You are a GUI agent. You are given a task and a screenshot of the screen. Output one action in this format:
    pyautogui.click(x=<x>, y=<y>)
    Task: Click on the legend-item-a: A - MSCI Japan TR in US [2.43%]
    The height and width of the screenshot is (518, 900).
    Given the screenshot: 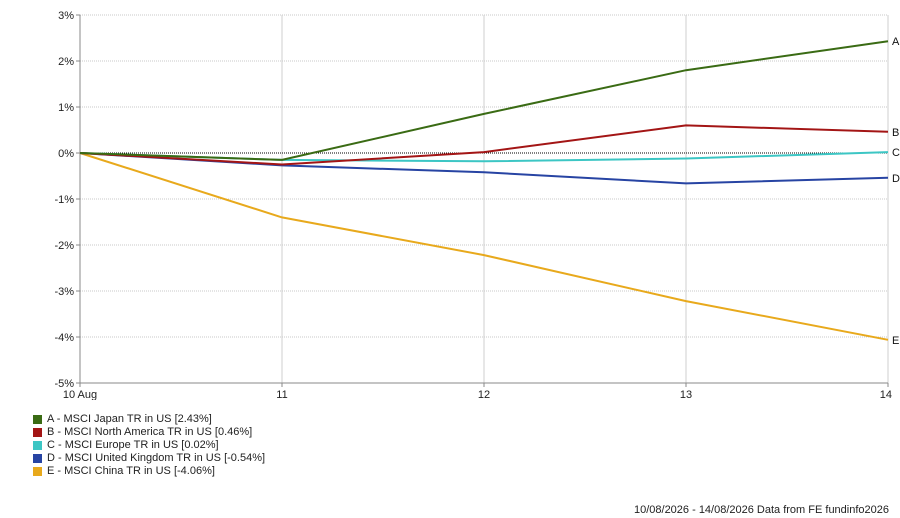 What is the action you would take?
    pyautogui.click(x=149, y=419)
    